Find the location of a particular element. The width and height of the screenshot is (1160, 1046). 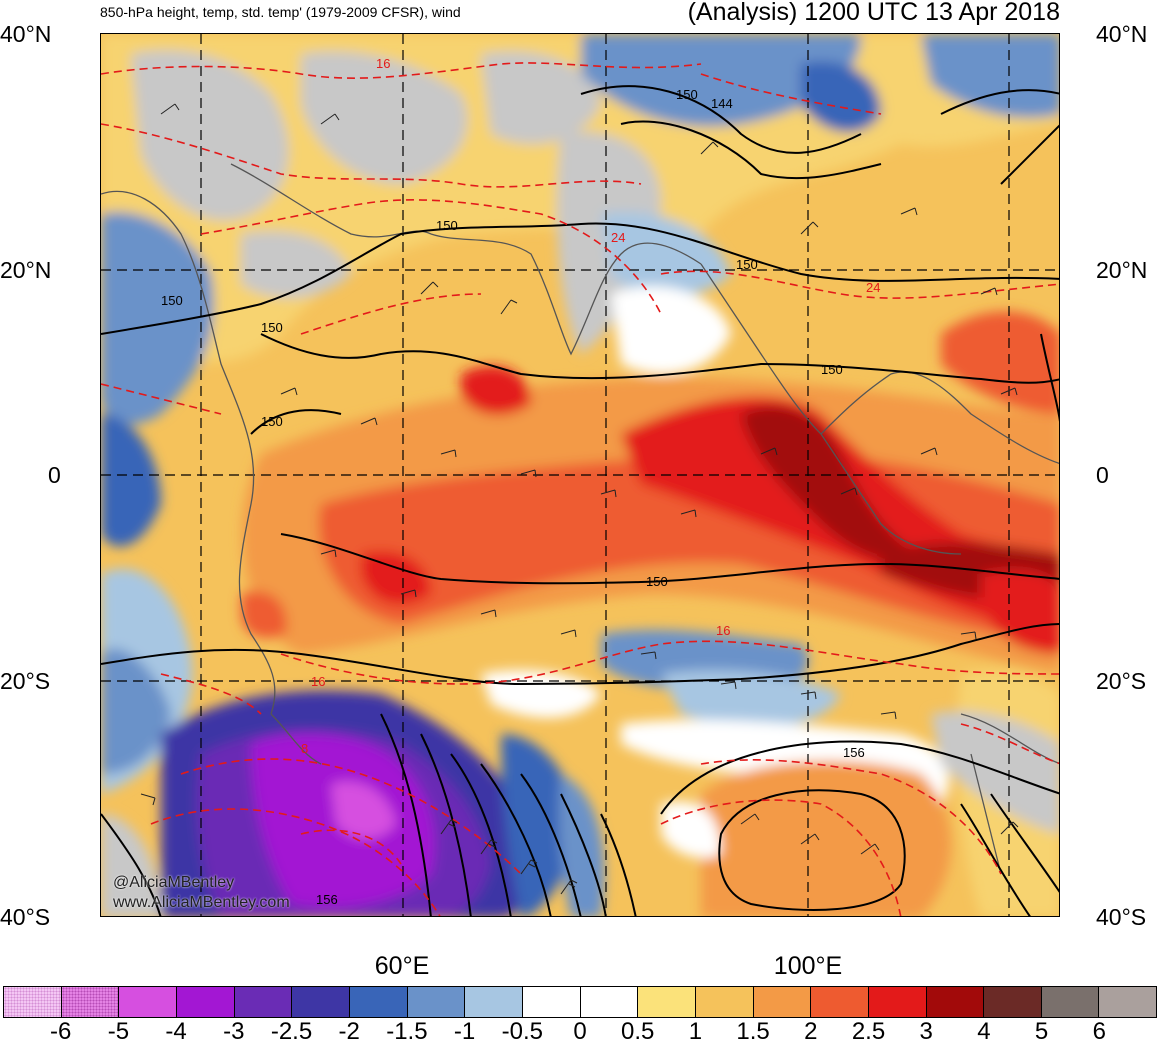

colorbar-tick-label: 1 is located at coordinates (695, 1031).